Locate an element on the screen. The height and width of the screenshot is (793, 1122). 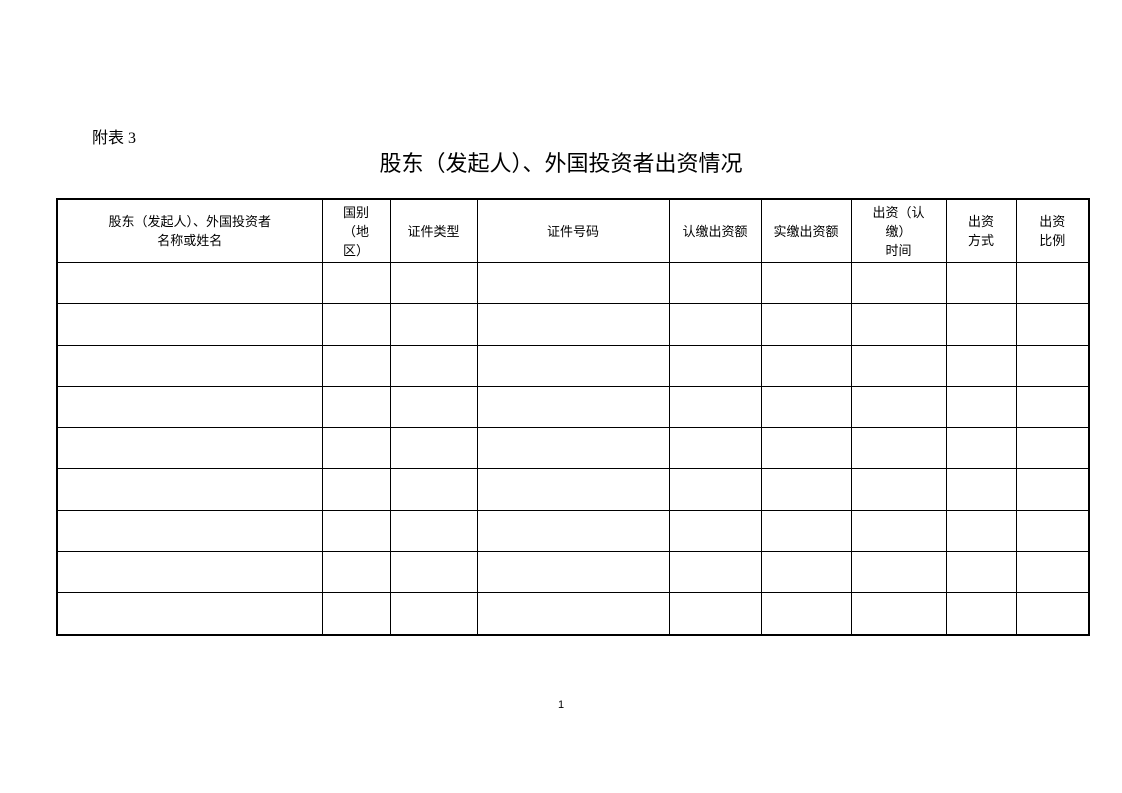
column-header: 股东（发起人）、外国投资者 名称或姓名 is located at coordinates (189, 230).